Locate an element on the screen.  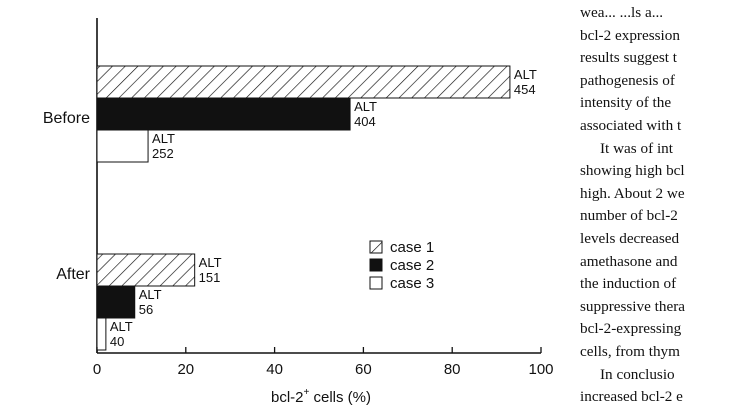
x-tick-label: 60 is located at coordinates (363, 369).